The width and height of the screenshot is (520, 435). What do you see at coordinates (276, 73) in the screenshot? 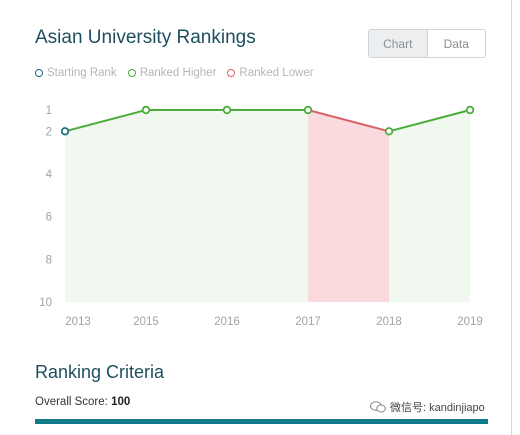
I see `legend-lower-label: Ranked Lower` at bounding box center [276, 73].